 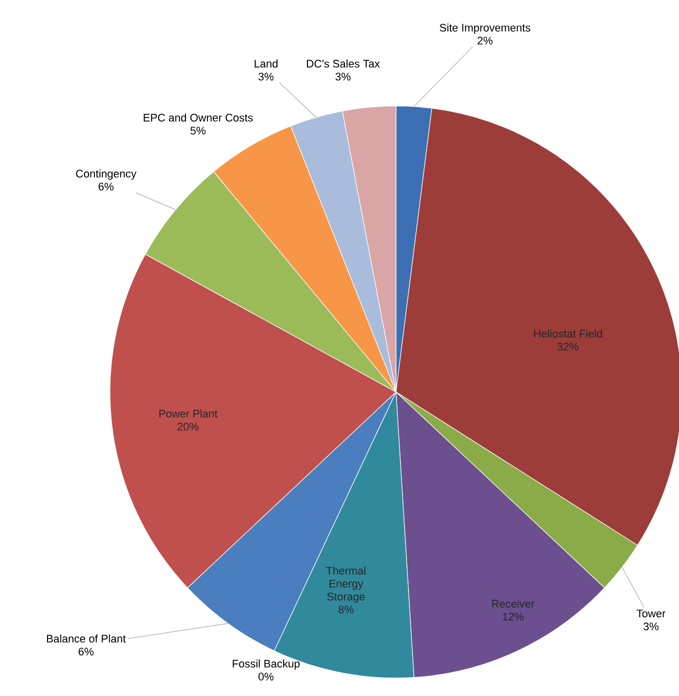 I want to click on slice-label: Land, so click(x=266, y=64).